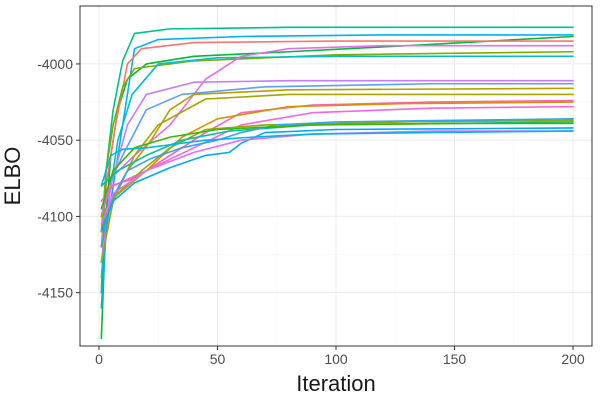  What do you see at coordinates (218, 359) in the screenshot?
I see `x-tick-label: 50` at bounding box center [218, 359].